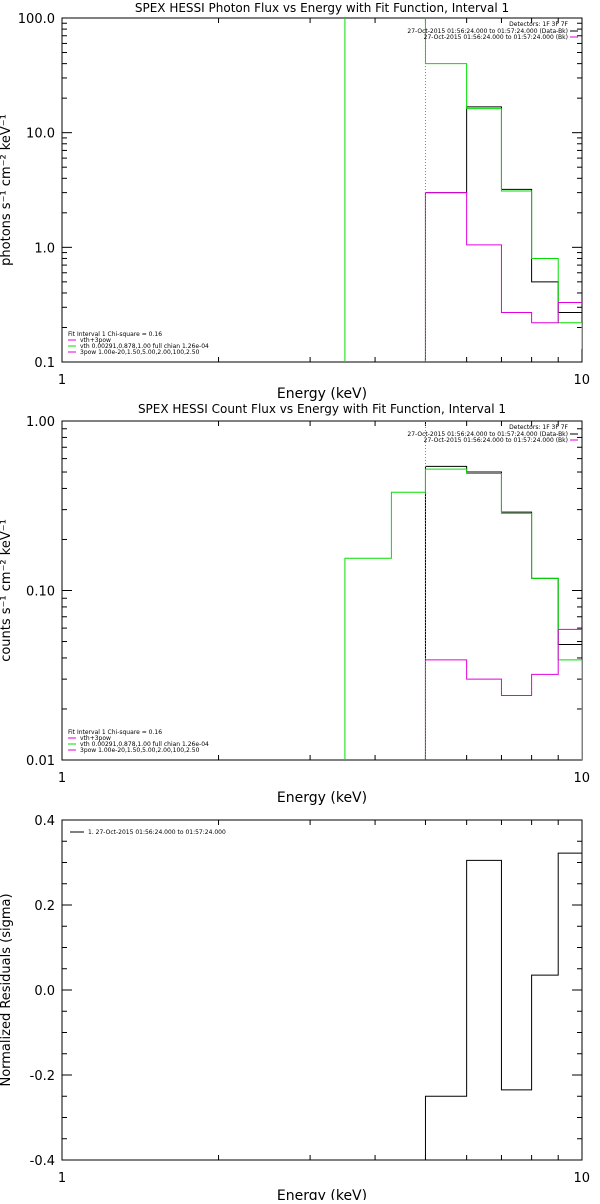 The image size is (600, 1204). I want to click on series-group-count, so click(463, 590).